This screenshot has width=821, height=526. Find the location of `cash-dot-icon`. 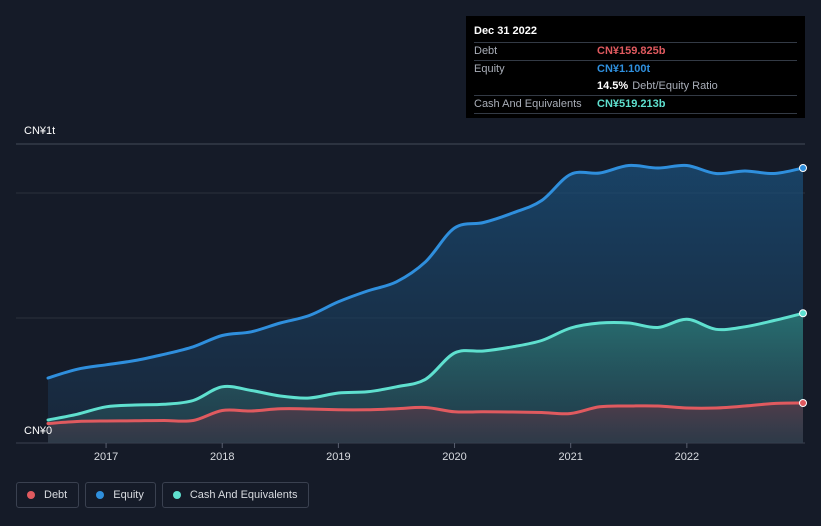

cash-dot-icon is located at coordinates (176, 495).